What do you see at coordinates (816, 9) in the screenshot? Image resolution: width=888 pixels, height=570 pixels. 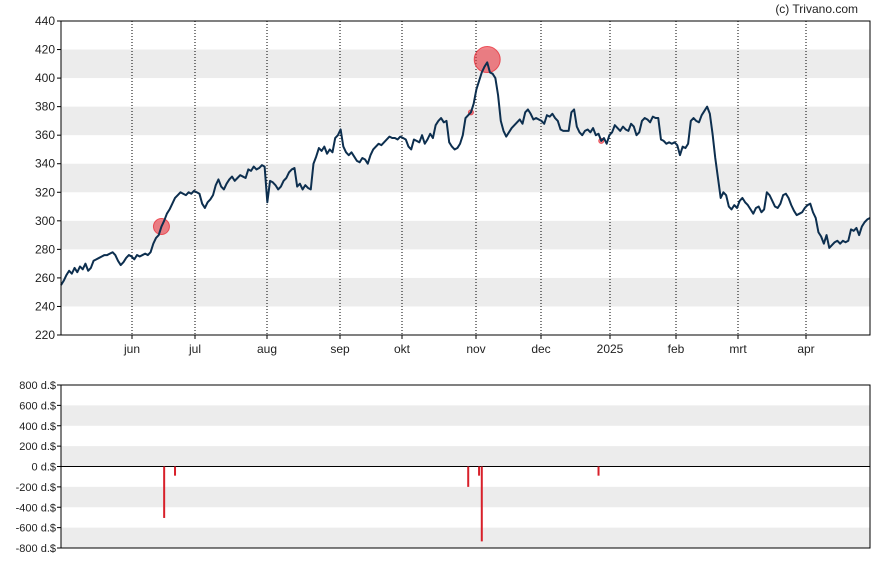 I see `copyright-label: (c) Trivano.com` at bounding box center [816, 9].